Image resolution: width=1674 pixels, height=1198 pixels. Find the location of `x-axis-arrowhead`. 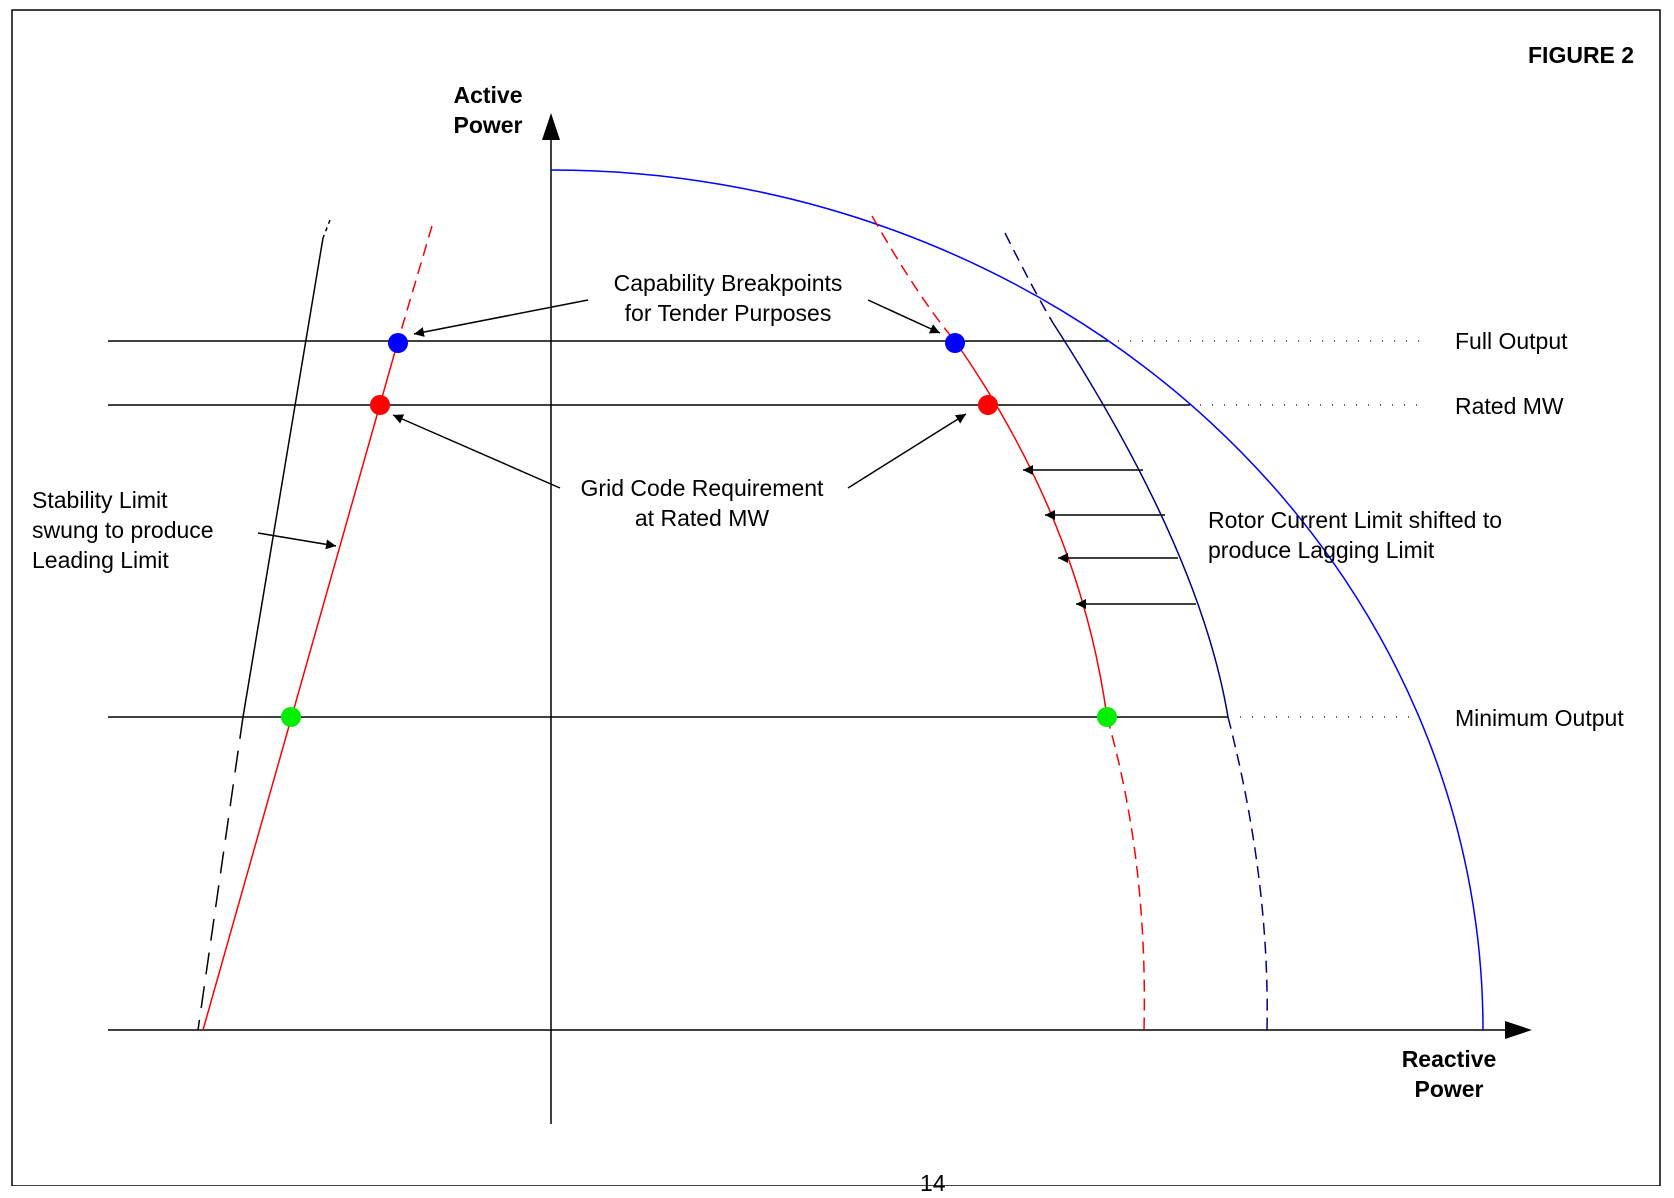

x-axis-arrowhead is located at coordinates (1518, 1030).